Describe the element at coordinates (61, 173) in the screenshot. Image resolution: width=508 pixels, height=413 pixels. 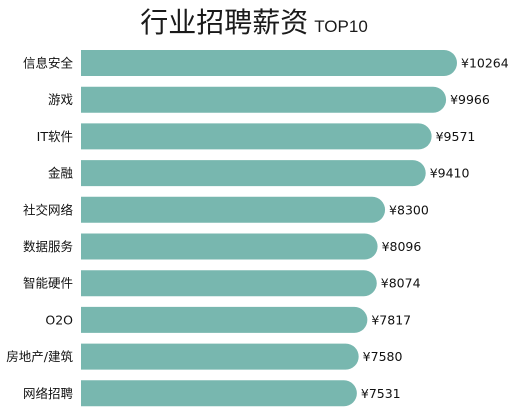
I see `category-label: 金融` at that location.